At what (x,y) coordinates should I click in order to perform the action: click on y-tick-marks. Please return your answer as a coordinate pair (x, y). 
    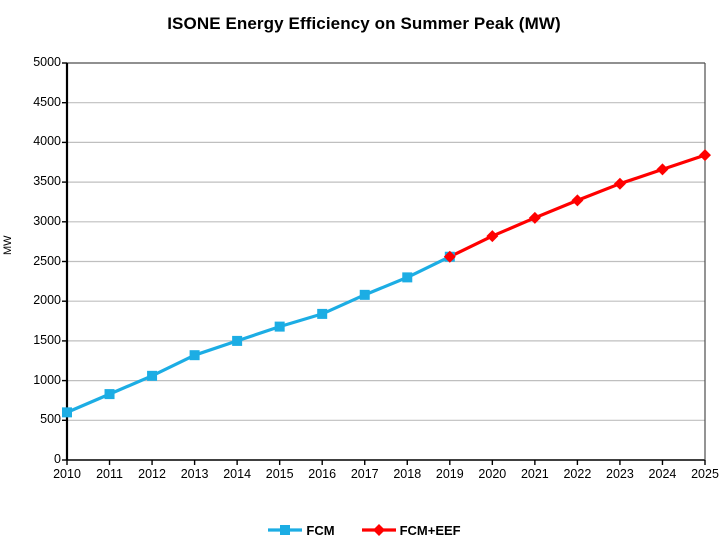
    Looking at the image, I should click on (64, 261).